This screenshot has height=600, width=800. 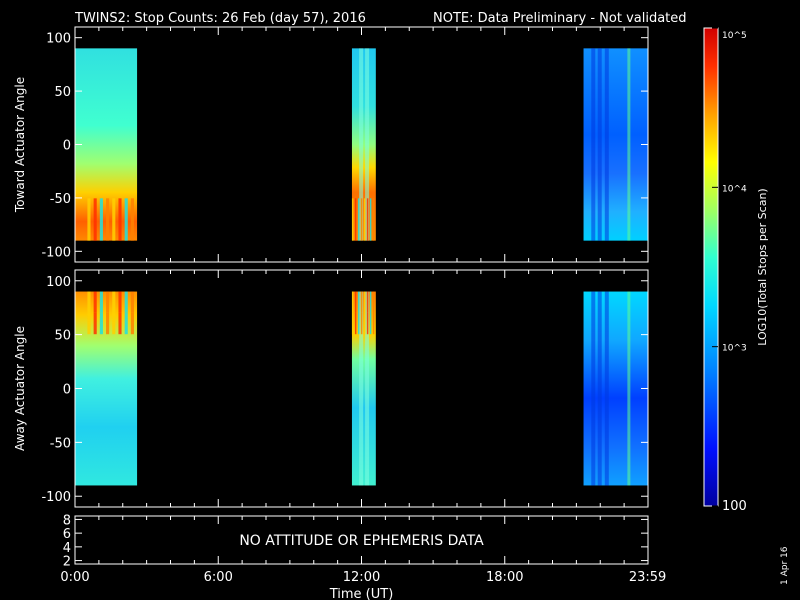 What do you see at coordinates (58, 282) in the screenshot?
I see `y-tick-label: 100` at bounding box center [58, 282].